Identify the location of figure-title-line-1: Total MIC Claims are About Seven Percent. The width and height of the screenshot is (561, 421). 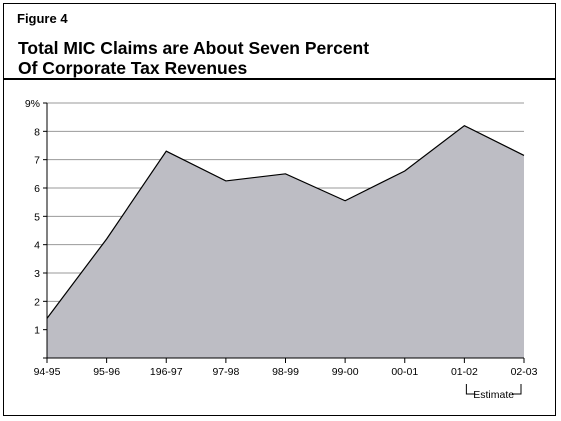
(194, 48).